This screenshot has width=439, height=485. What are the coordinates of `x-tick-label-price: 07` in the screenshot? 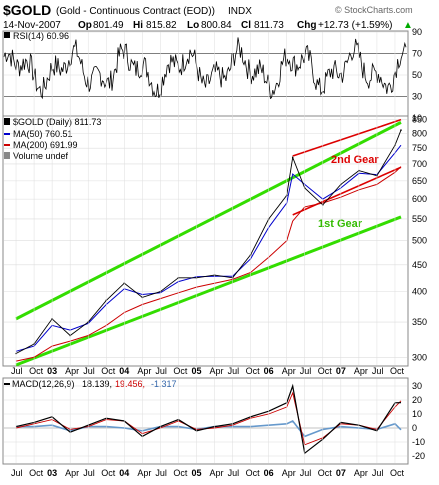 It's located at (341, 371).